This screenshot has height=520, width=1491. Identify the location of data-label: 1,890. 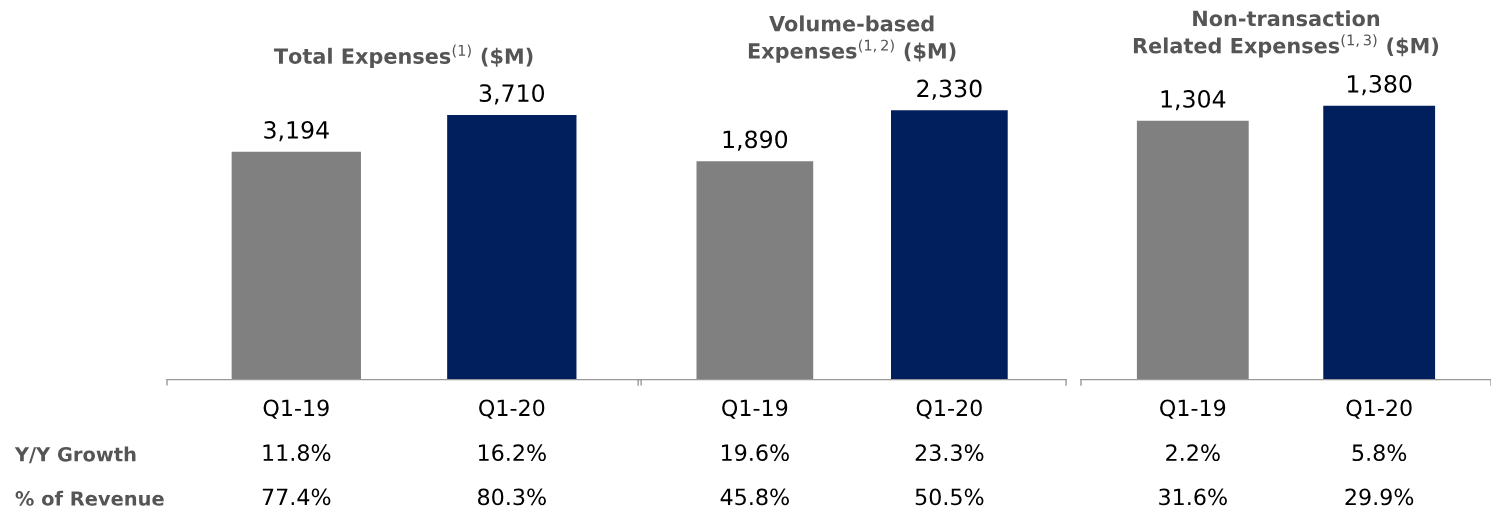
(755, 140).